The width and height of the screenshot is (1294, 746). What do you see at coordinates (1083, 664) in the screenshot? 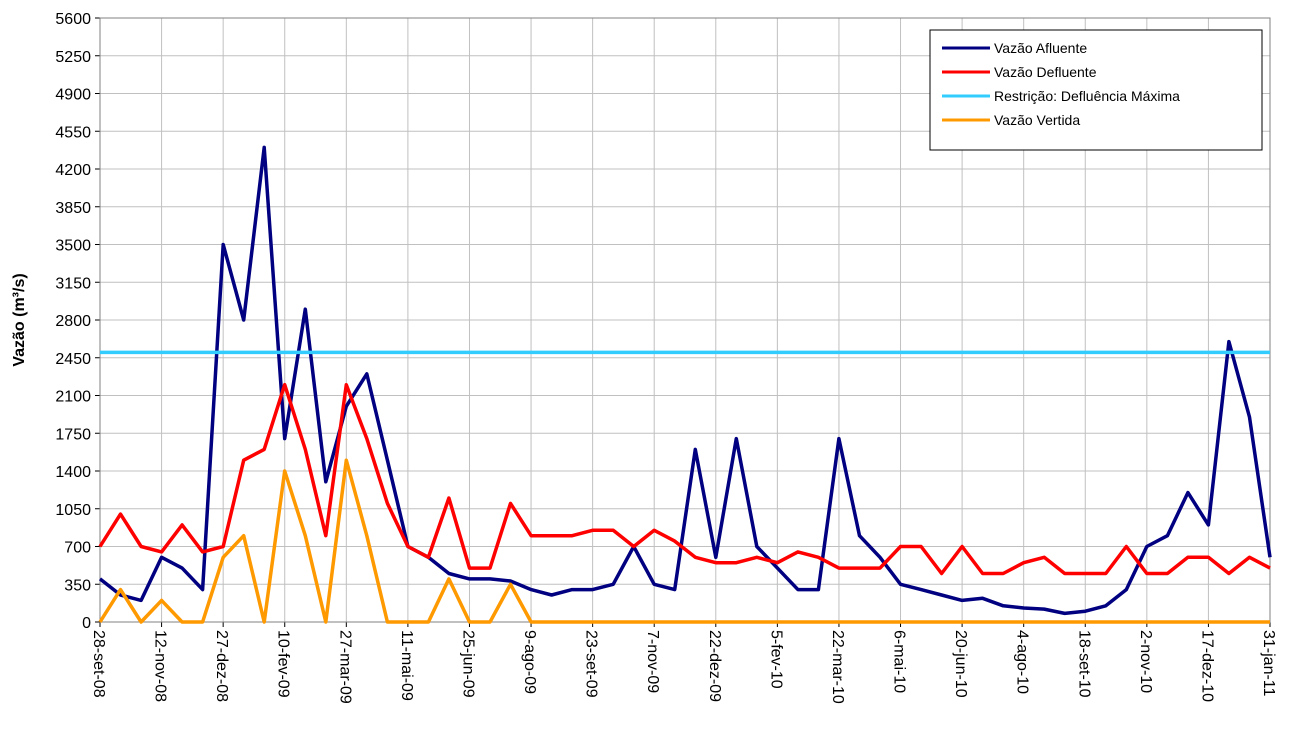
I see `x-tick-label: 18-set-10` at bounding box center [1083, 664].